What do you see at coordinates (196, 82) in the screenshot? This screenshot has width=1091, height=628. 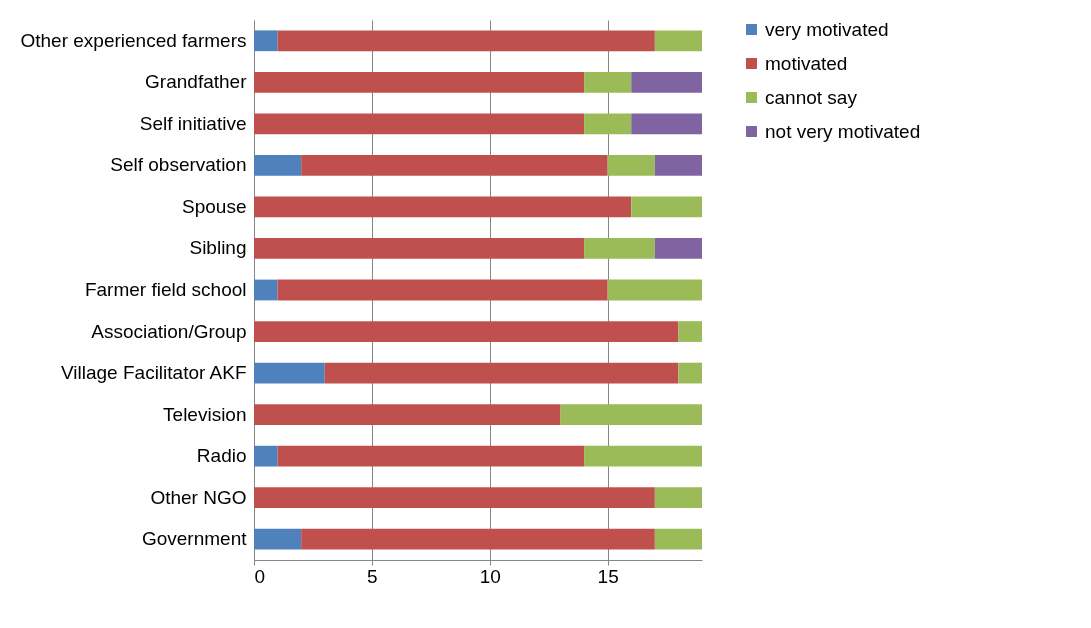 I see `y-tick-label: Grandfather` at bounding box center [196, 82].